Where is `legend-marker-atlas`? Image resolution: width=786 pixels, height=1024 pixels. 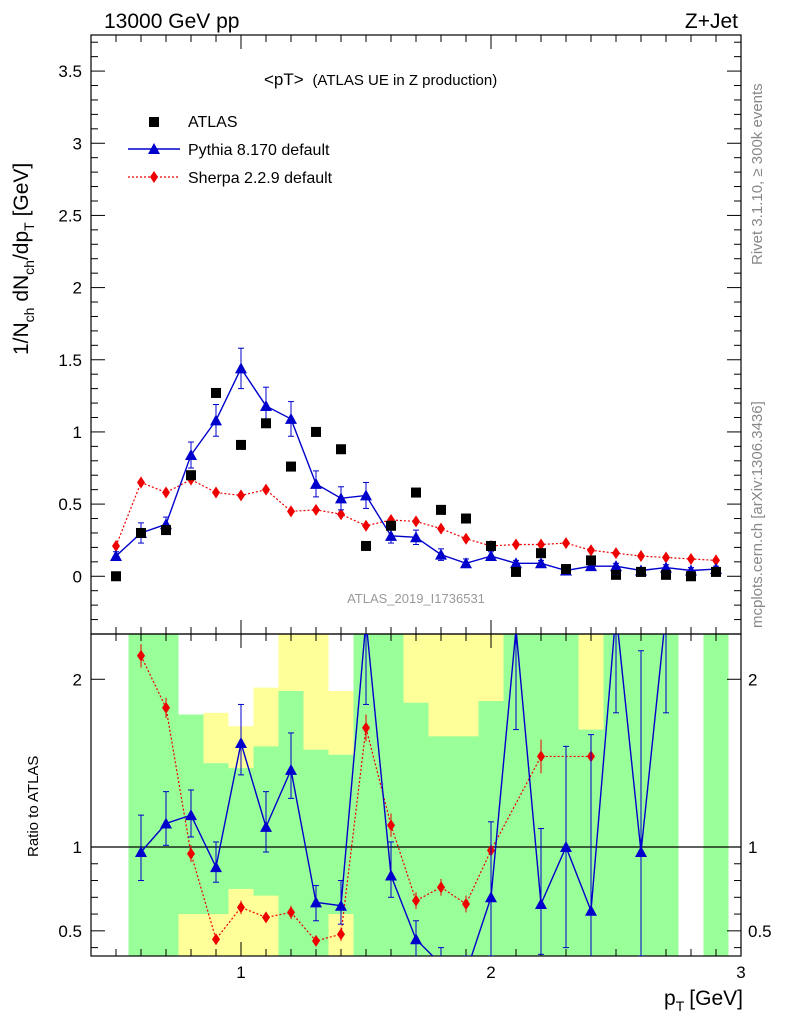
legend-marker-atlas is located at coordinates (154, 122).